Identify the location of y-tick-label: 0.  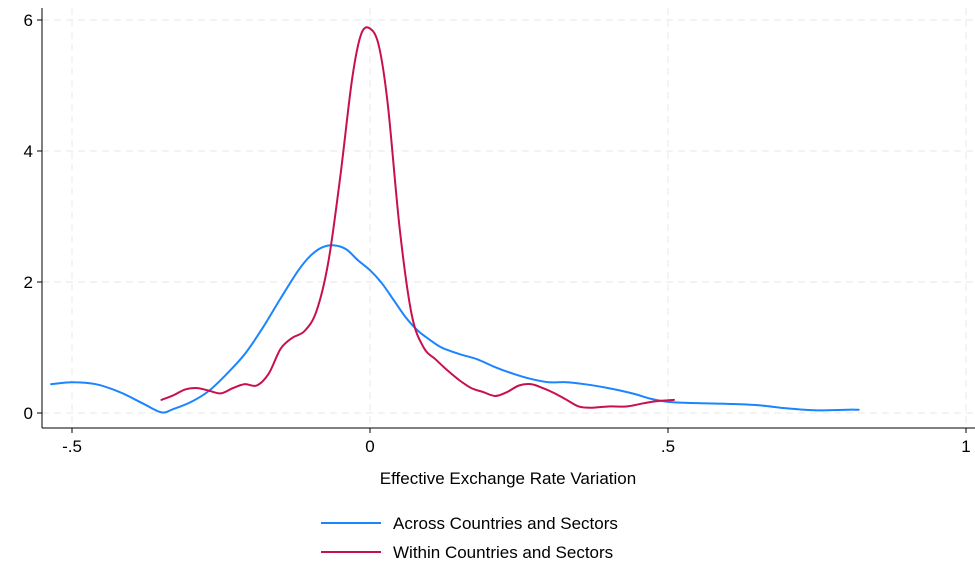
(28, 413).